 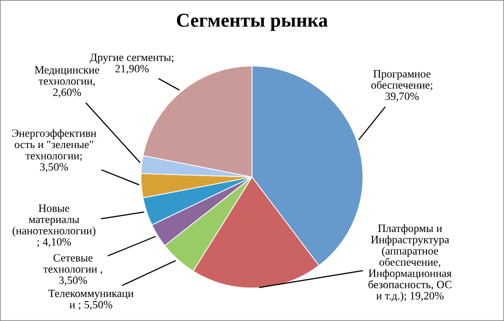 What do you see at coordinates (54, 226) in the screenshot?
I see `slice-label: Новые материалы (нанотехнологии) ; 4,10%` at bounding box center [54, 226].